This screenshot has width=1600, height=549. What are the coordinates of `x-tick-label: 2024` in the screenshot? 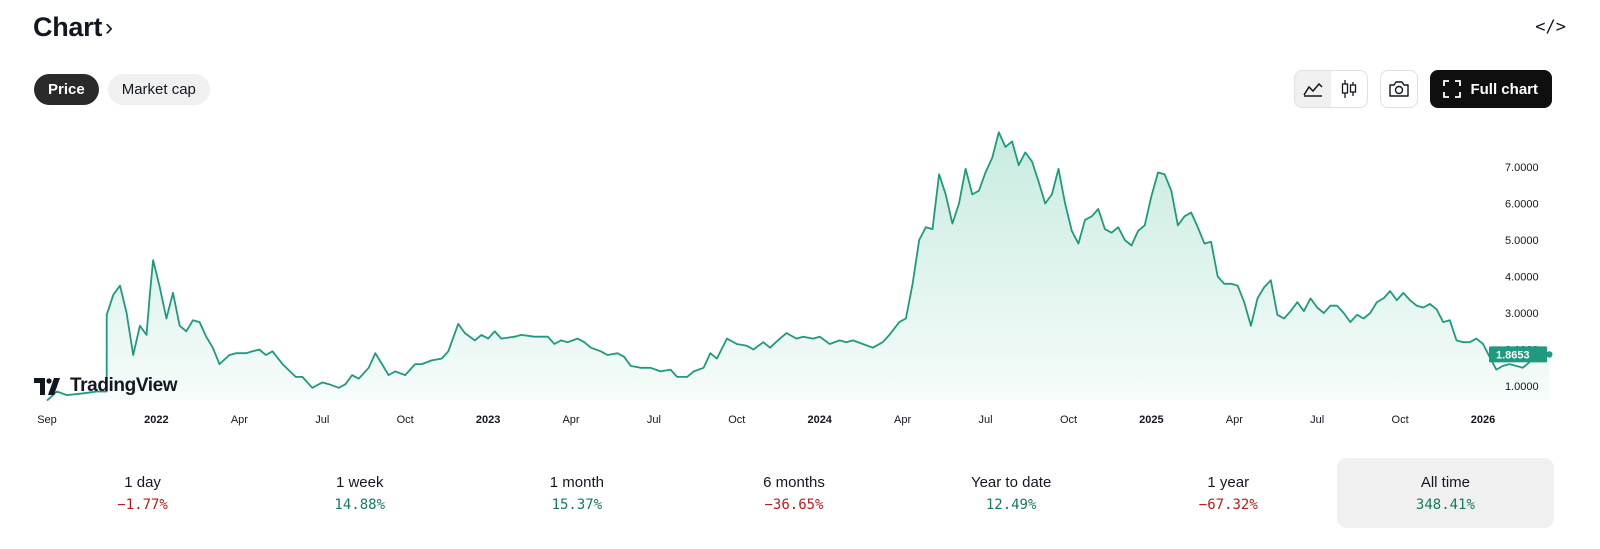 It's located at (819, 420).